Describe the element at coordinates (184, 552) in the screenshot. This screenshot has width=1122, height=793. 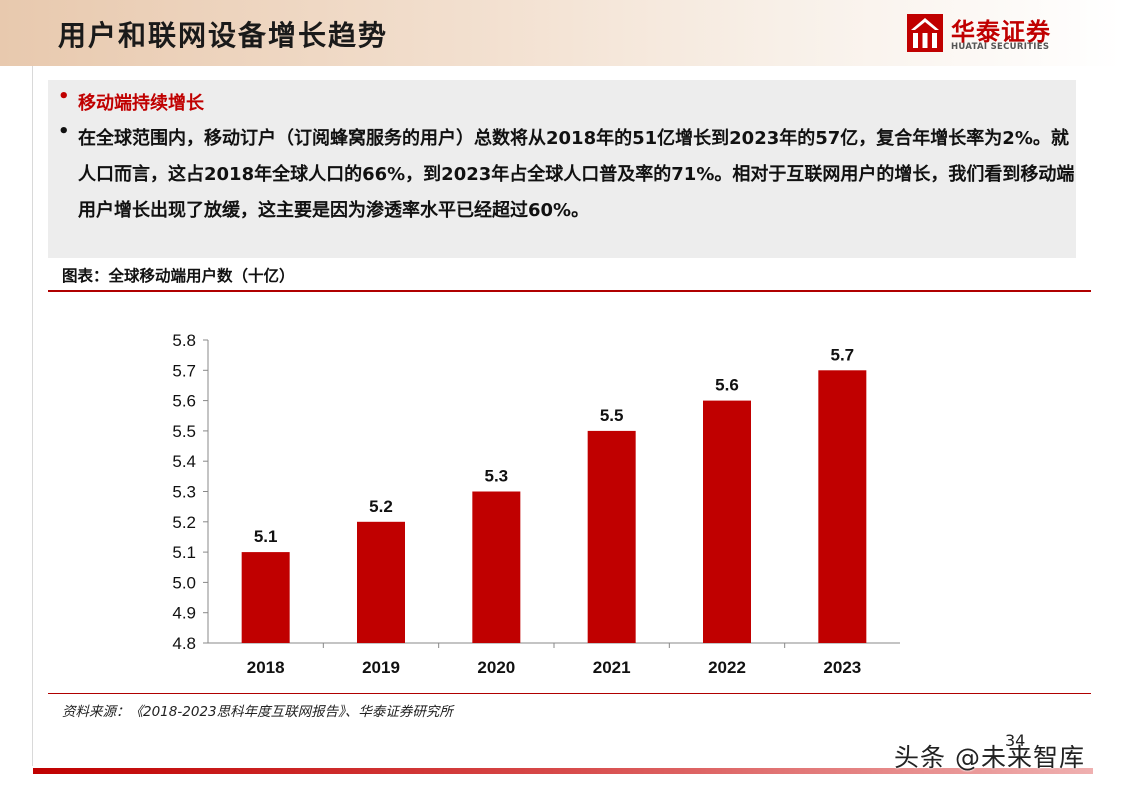
I see `y-tick-label: 5.1` at that location.